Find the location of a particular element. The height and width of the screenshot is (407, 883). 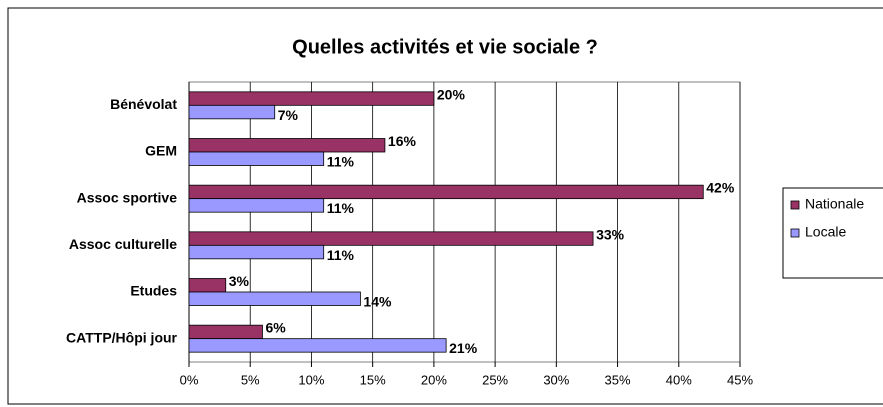

x-tick-label: 15% is located at coordinates (373, 379).